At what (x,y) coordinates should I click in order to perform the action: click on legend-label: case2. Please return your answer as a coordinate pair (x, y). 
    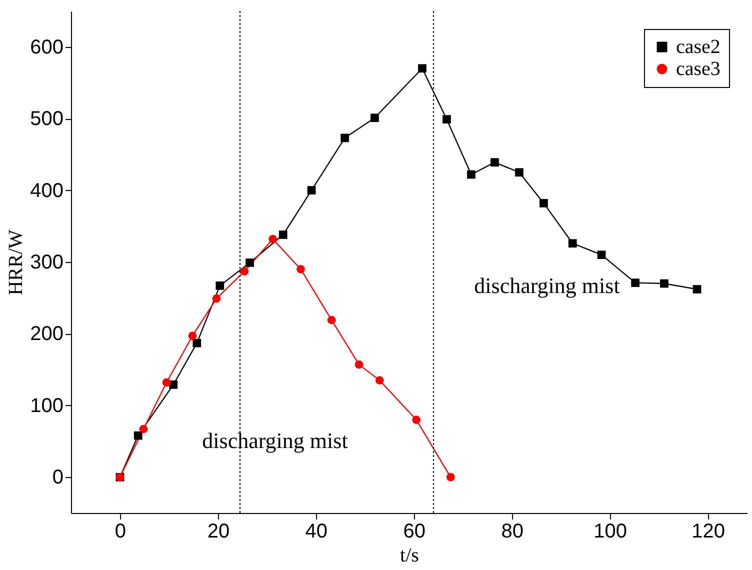
    Looking at the image, I should click on (698, 47).